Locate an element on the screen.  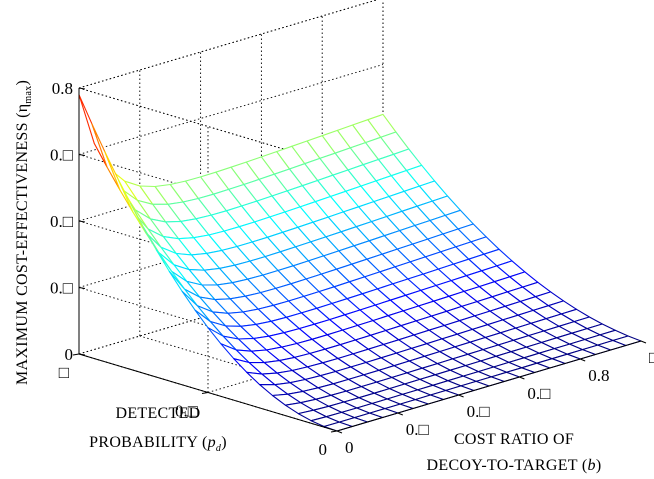
x-axis-label: COST RATIO OF DECOY-TO-TARGET (b) is located at coordinates (514, 452).